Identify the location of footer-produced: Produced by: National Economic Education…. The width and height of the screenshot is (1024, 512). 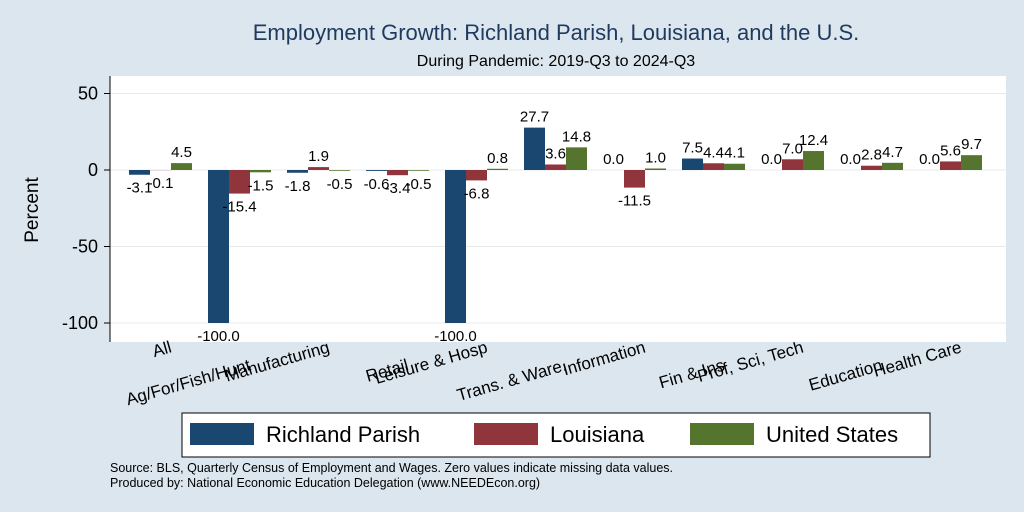
(325, 483).